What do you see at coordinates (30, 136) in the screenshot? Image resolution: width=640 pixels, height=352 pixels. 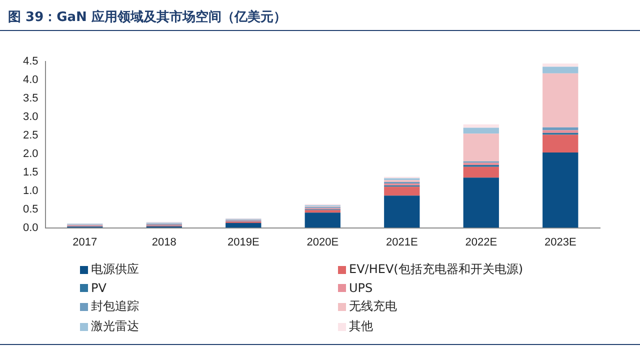 I see `y-tick-label: 2.5` at bounding box center [30, 136].